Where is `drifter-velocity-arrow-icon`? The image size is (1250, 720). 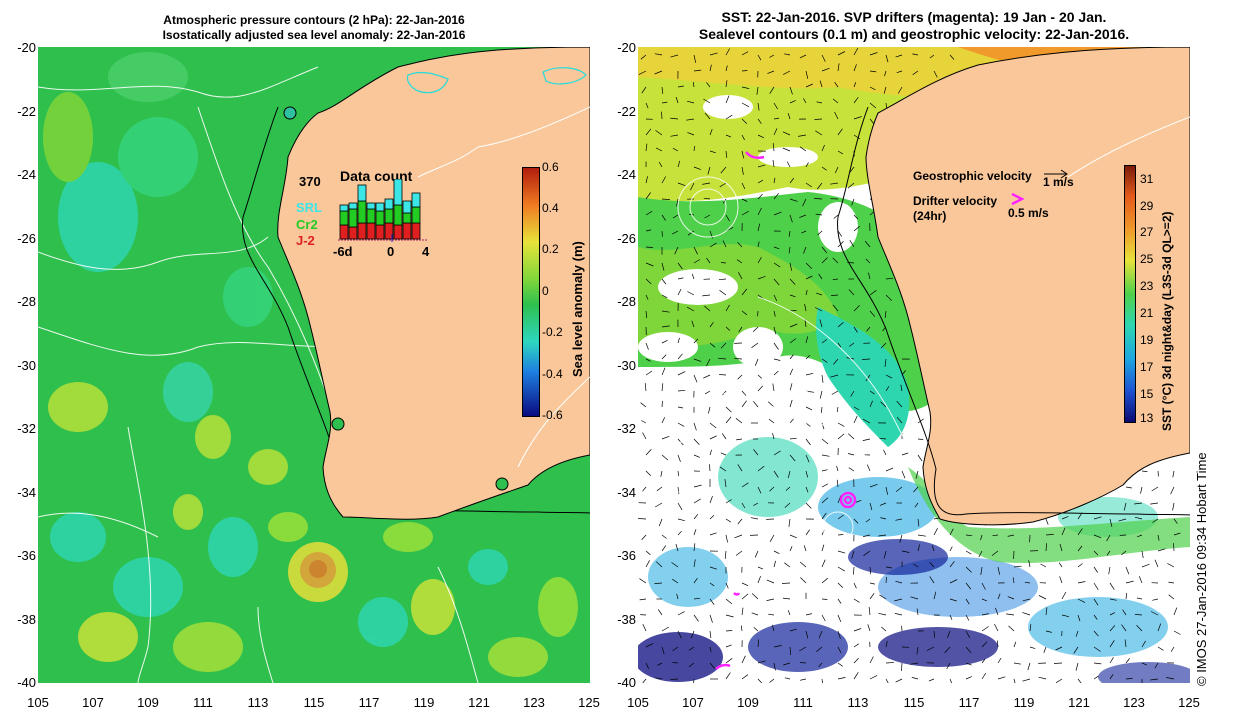
drifter-velocity-arrow-icon is located at coordinates (1017, 199).